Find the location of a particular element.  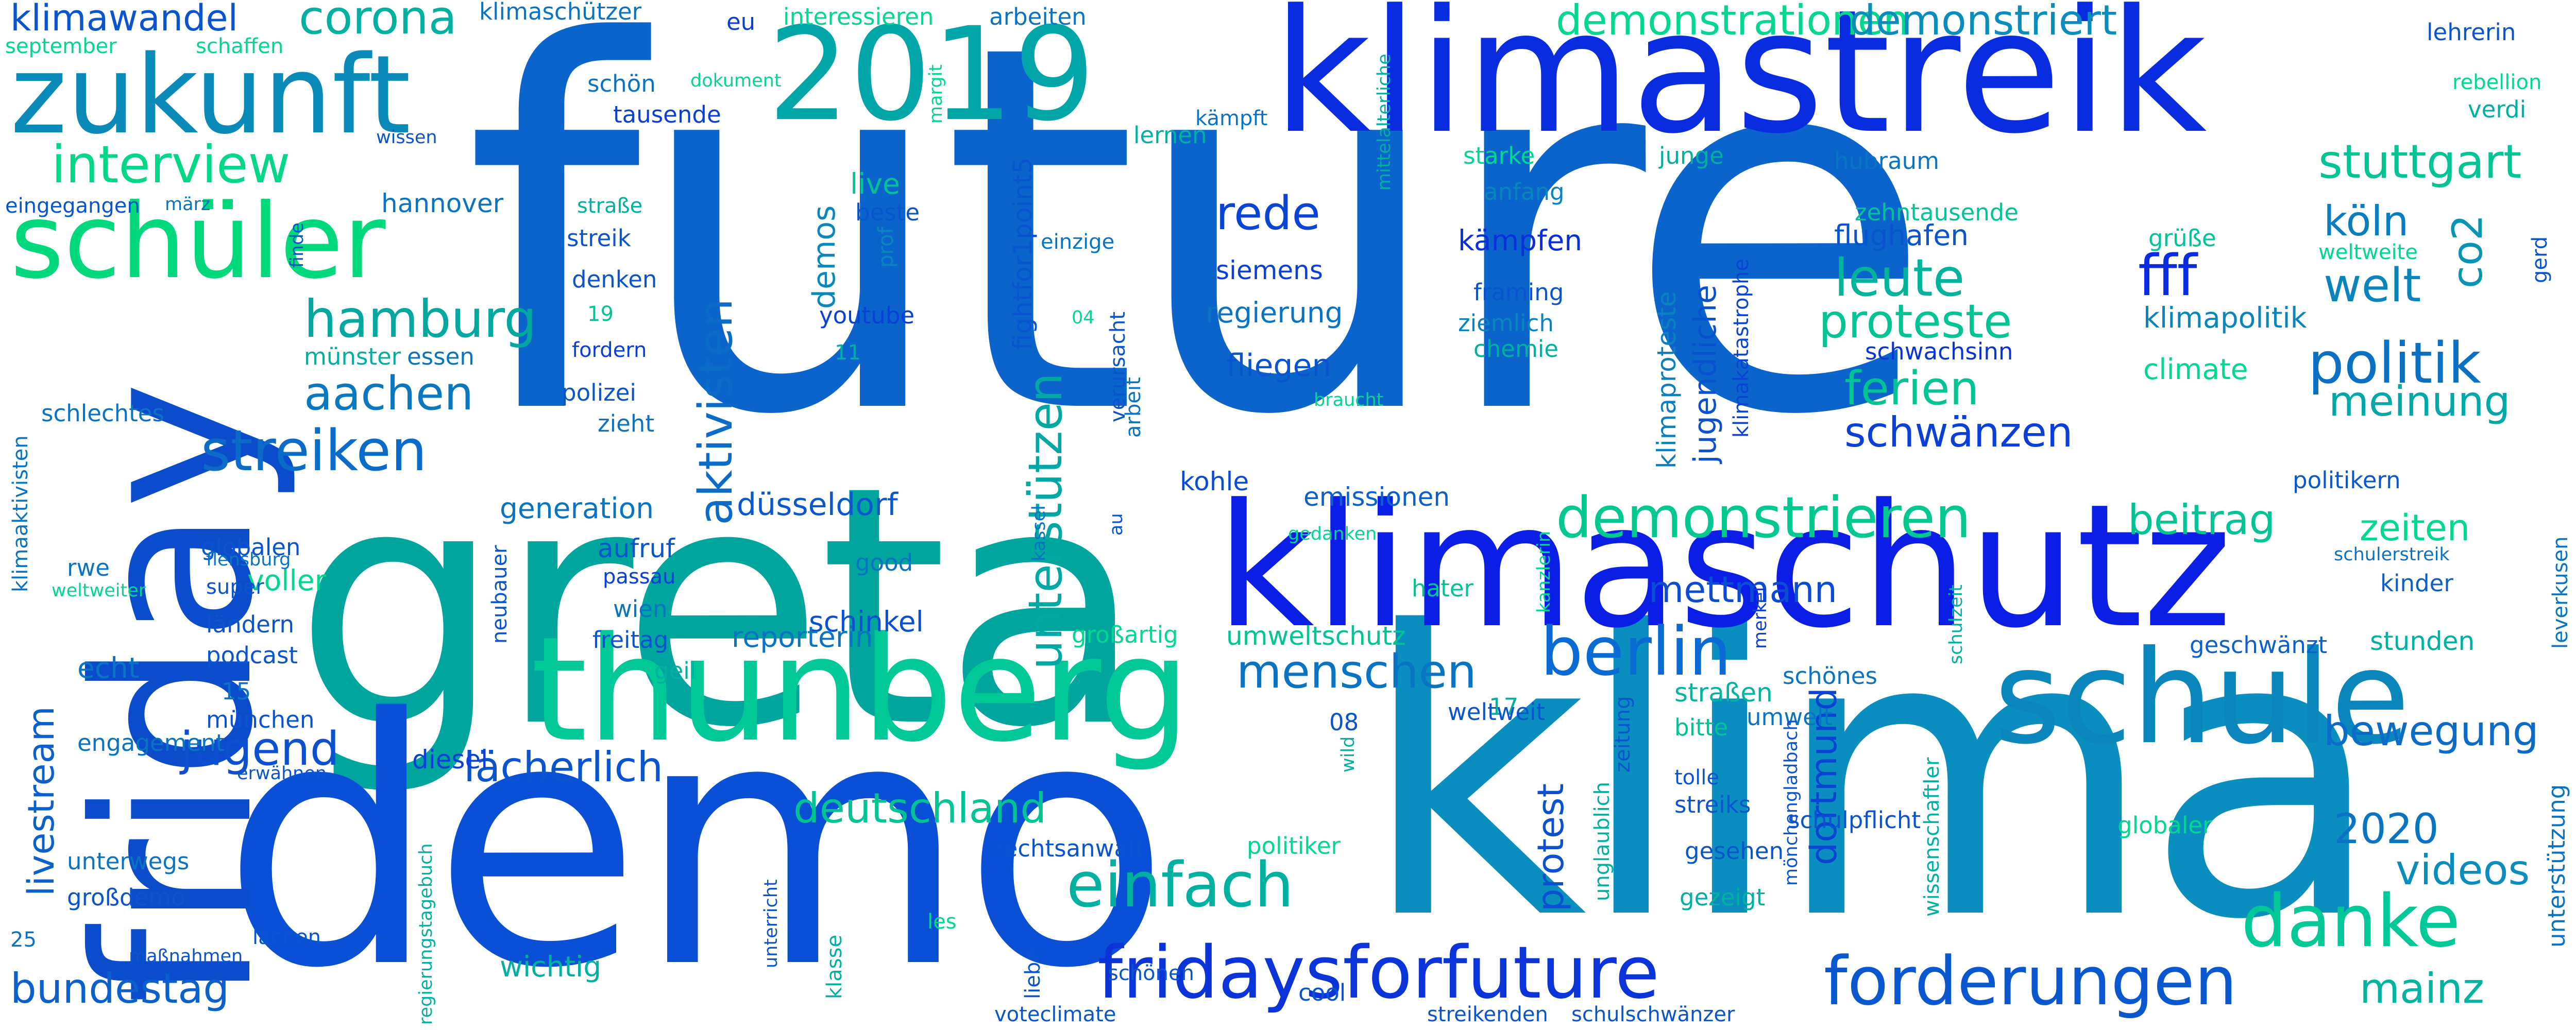

word-co2: co2 is located at coordinates (2468, 251).